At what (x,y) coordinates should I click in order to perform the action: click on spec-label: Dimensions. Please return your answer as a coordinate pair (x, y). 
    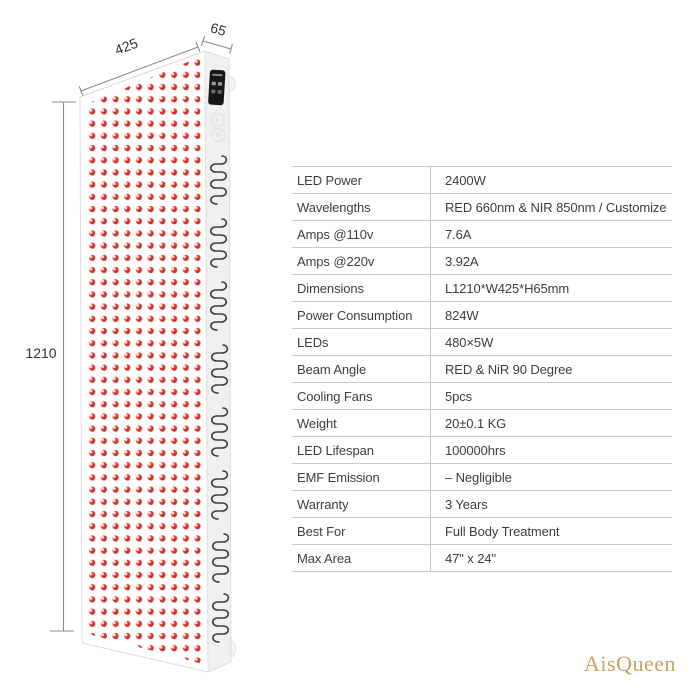
    Looking at the image, I should click on (330, 288).